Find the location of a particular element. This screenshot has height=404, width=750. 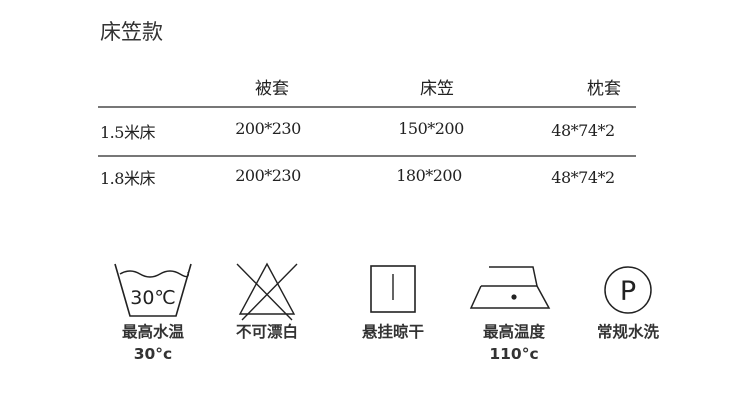

section-title: 床笠款 is located at coordinates (131, 32).